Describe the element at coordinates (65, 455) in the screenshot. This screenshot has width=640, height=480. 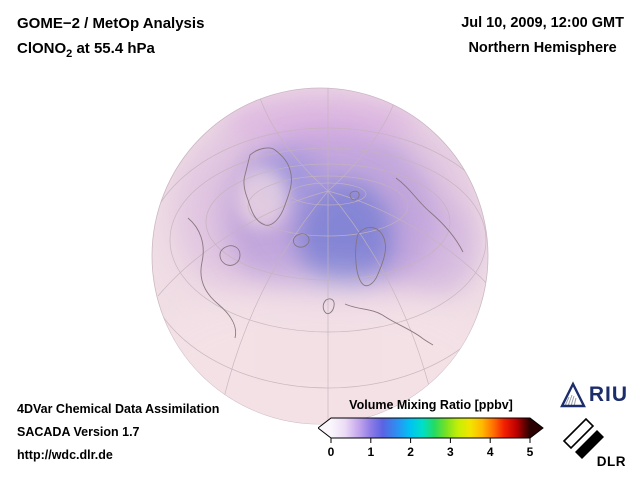
I see `url-label: http://wdc.dlr.de` at that location.